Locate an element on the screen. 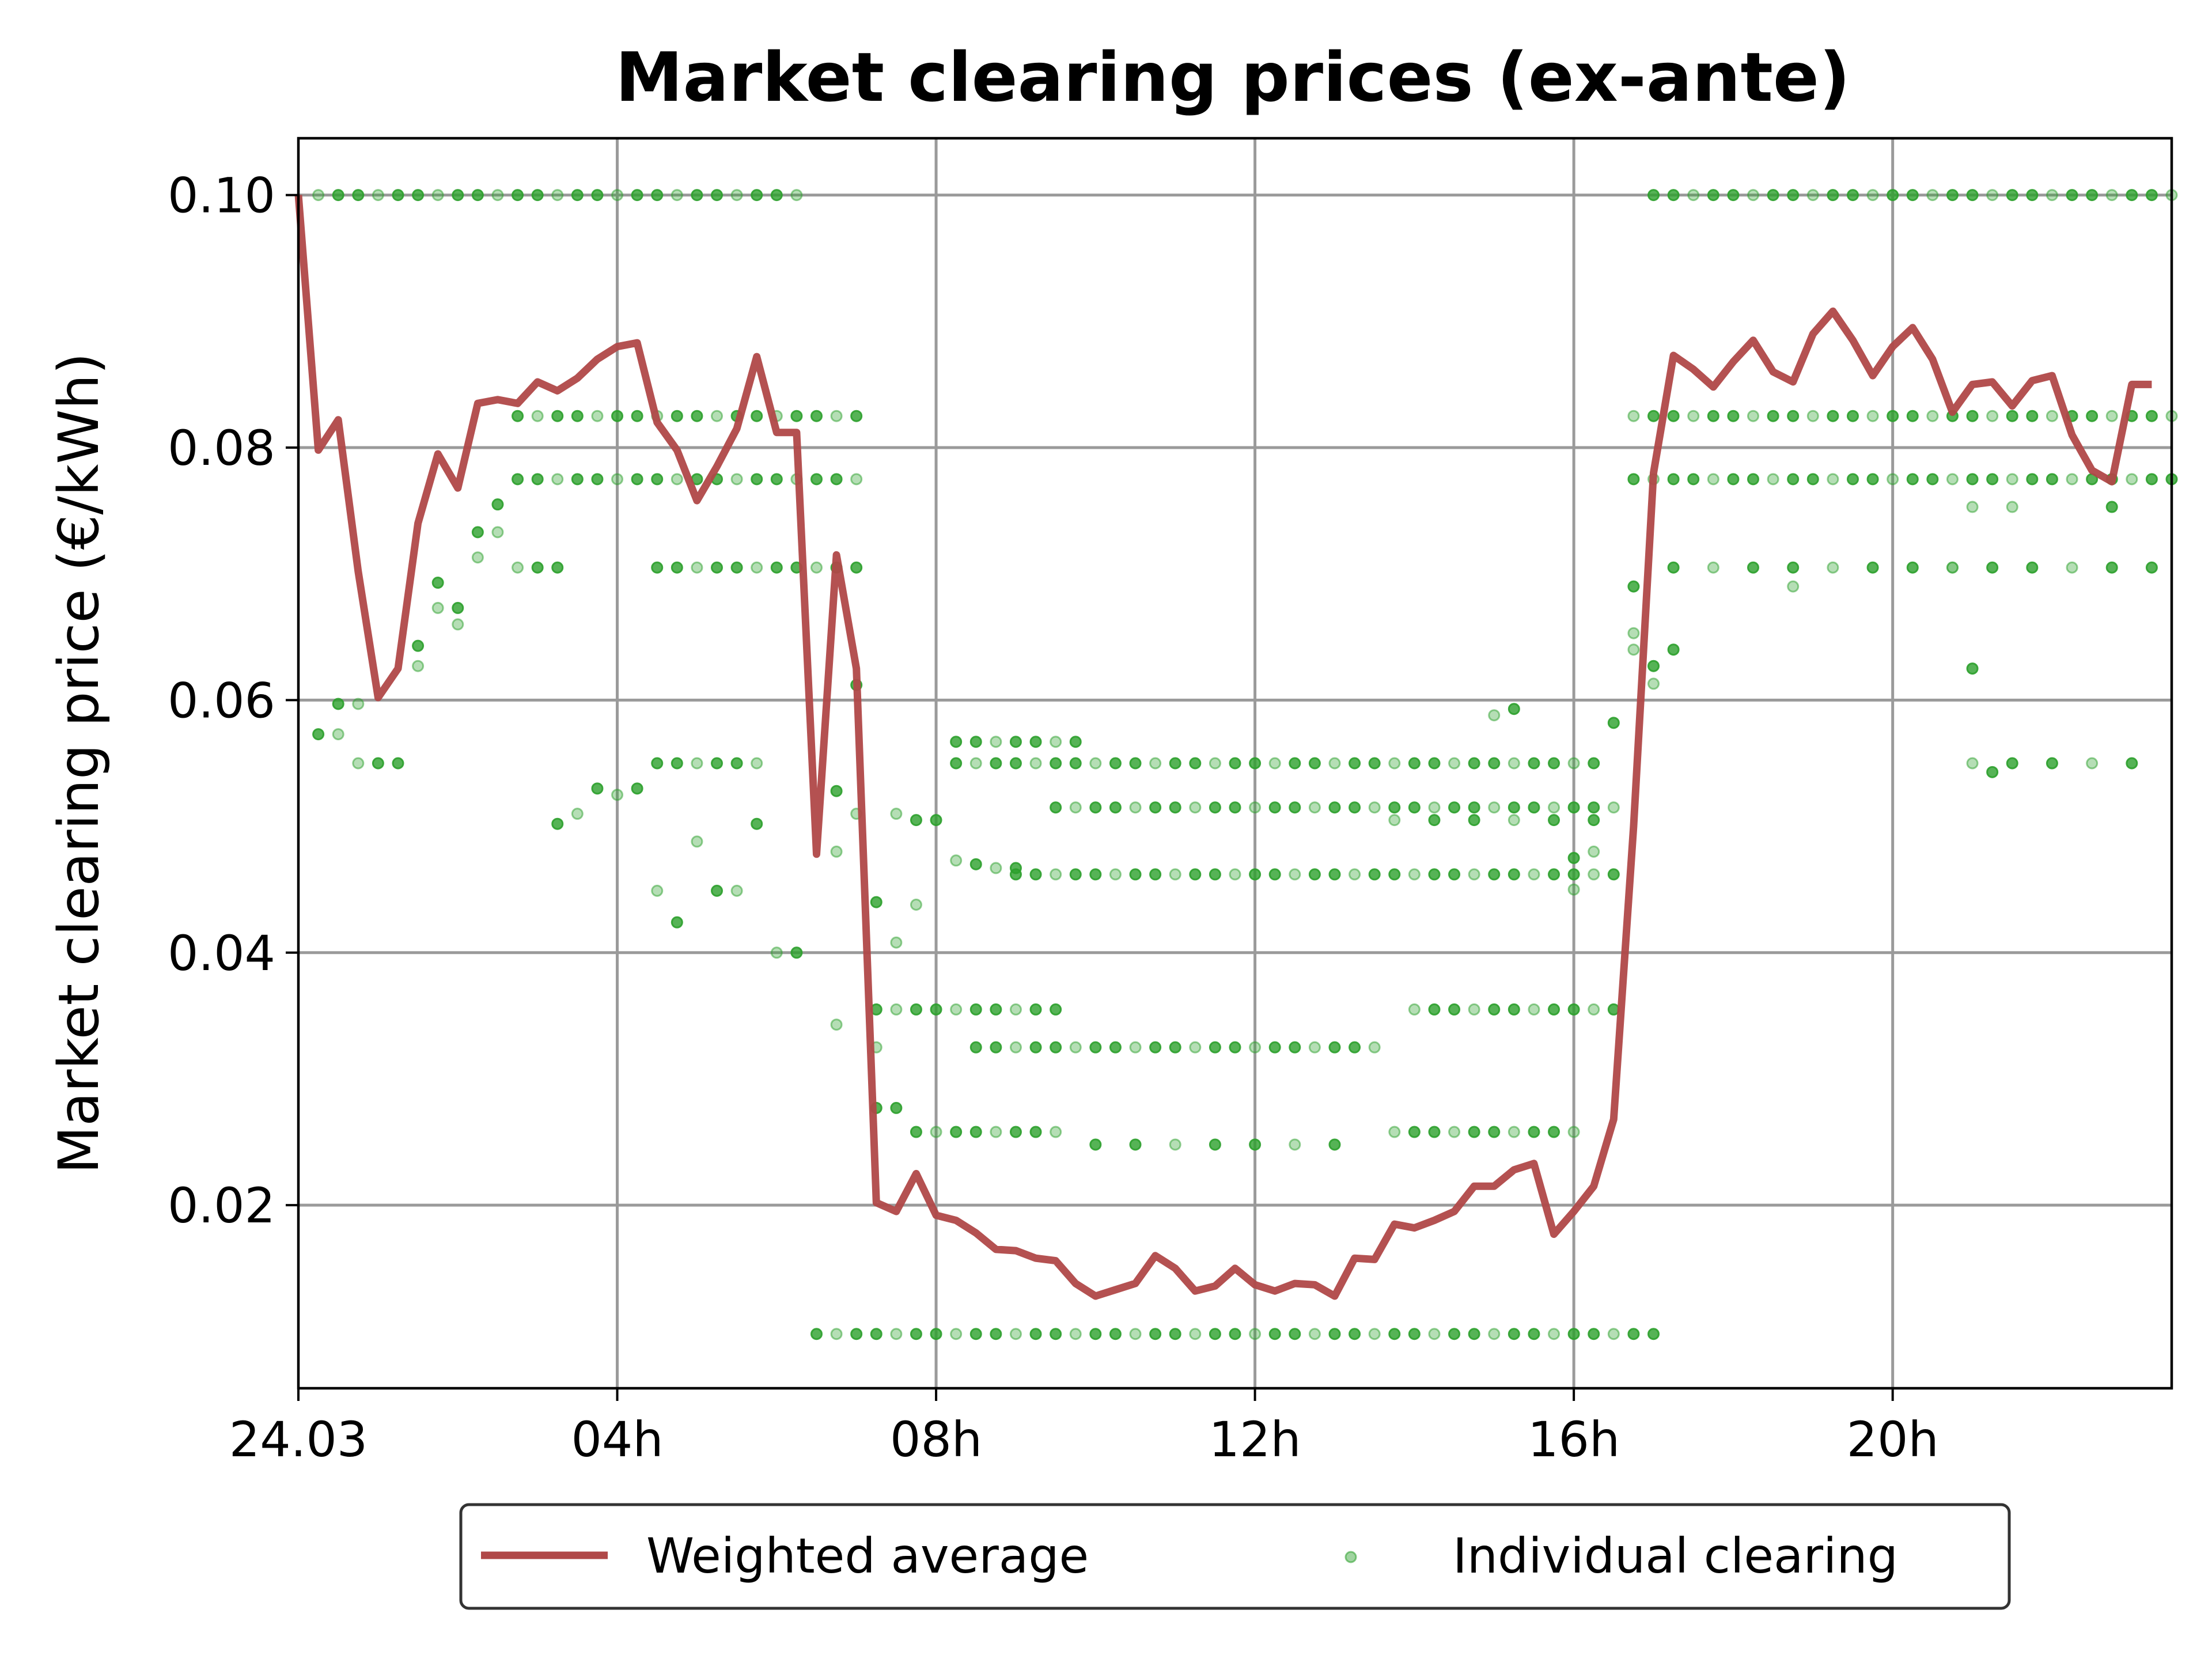  chart-title: Market clearing prices (ex-ante) is located at coordinates (1232, 77).